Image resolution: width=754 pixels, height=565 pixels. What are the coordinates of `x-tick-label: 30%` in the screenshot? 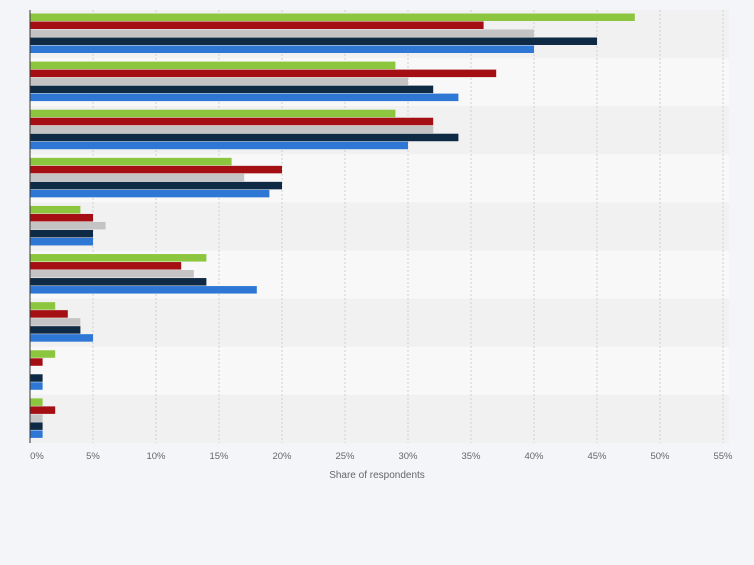 It's located at (408, 456).